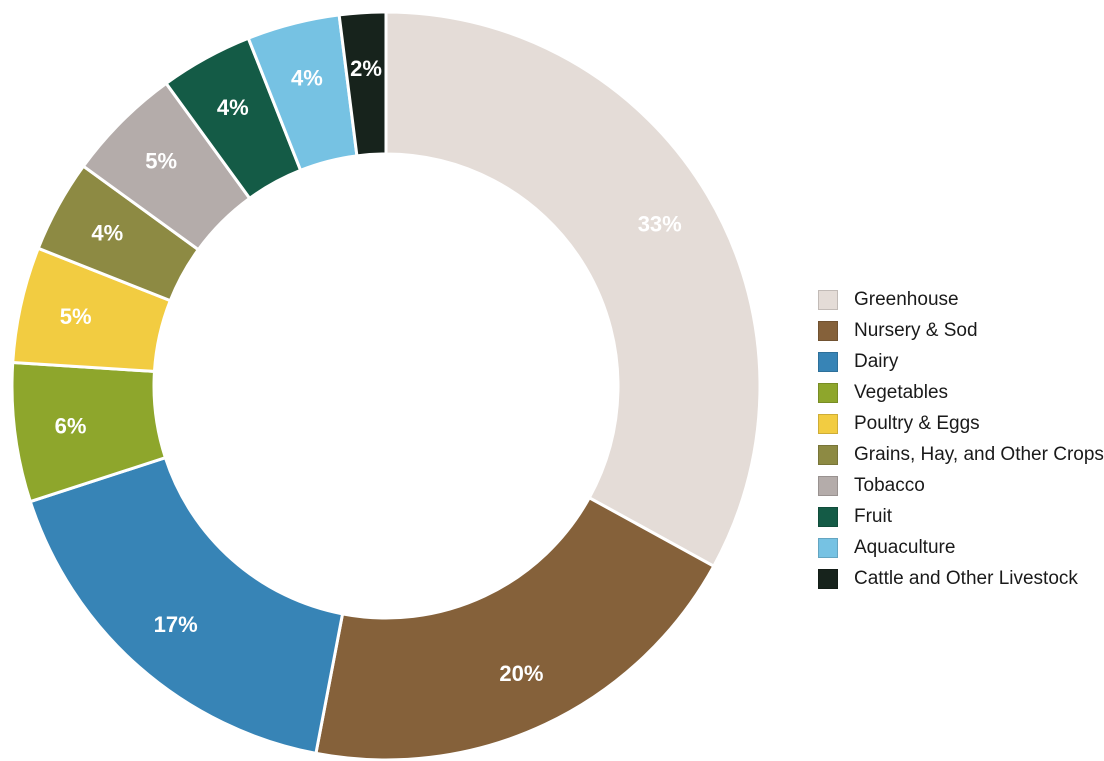  Describe the element at coordinates (966, 578) in the screenshot. I see `legend-label: Cattle and Other Livestock` at that location.